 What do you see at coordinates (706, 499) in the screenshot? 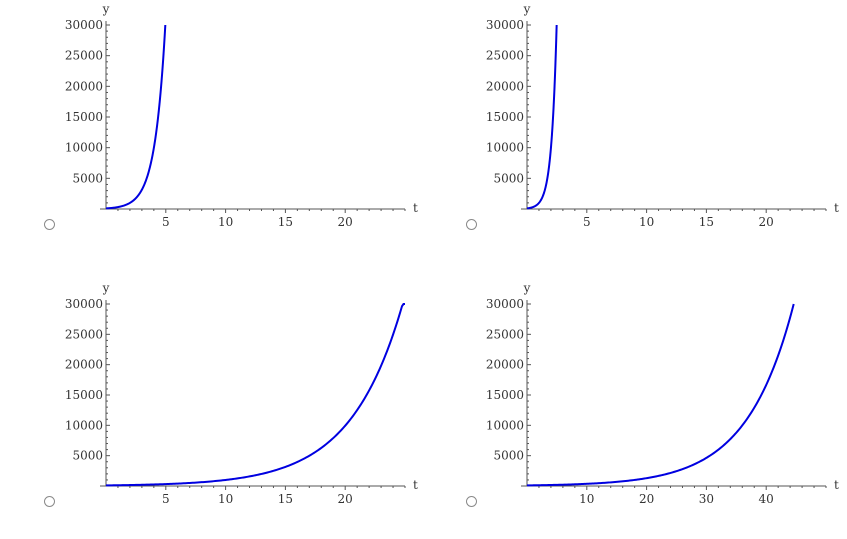
I see `x-tick-label: 30` at bounding box center [706, 499].